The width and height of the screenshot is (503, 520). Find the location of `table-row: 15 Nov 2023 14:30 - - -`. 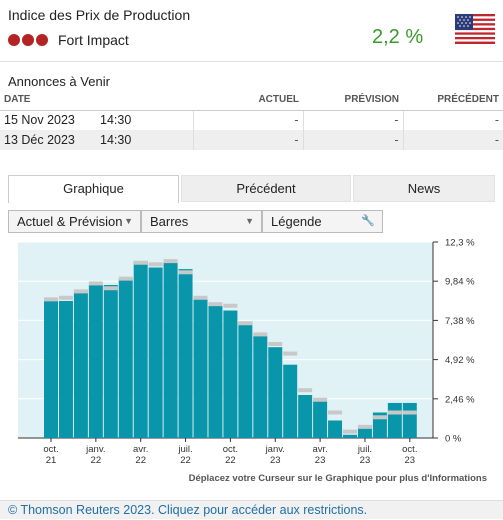

table-row: 15 Nov 2023 14:30 - - - is located at coordinates (251, 120).